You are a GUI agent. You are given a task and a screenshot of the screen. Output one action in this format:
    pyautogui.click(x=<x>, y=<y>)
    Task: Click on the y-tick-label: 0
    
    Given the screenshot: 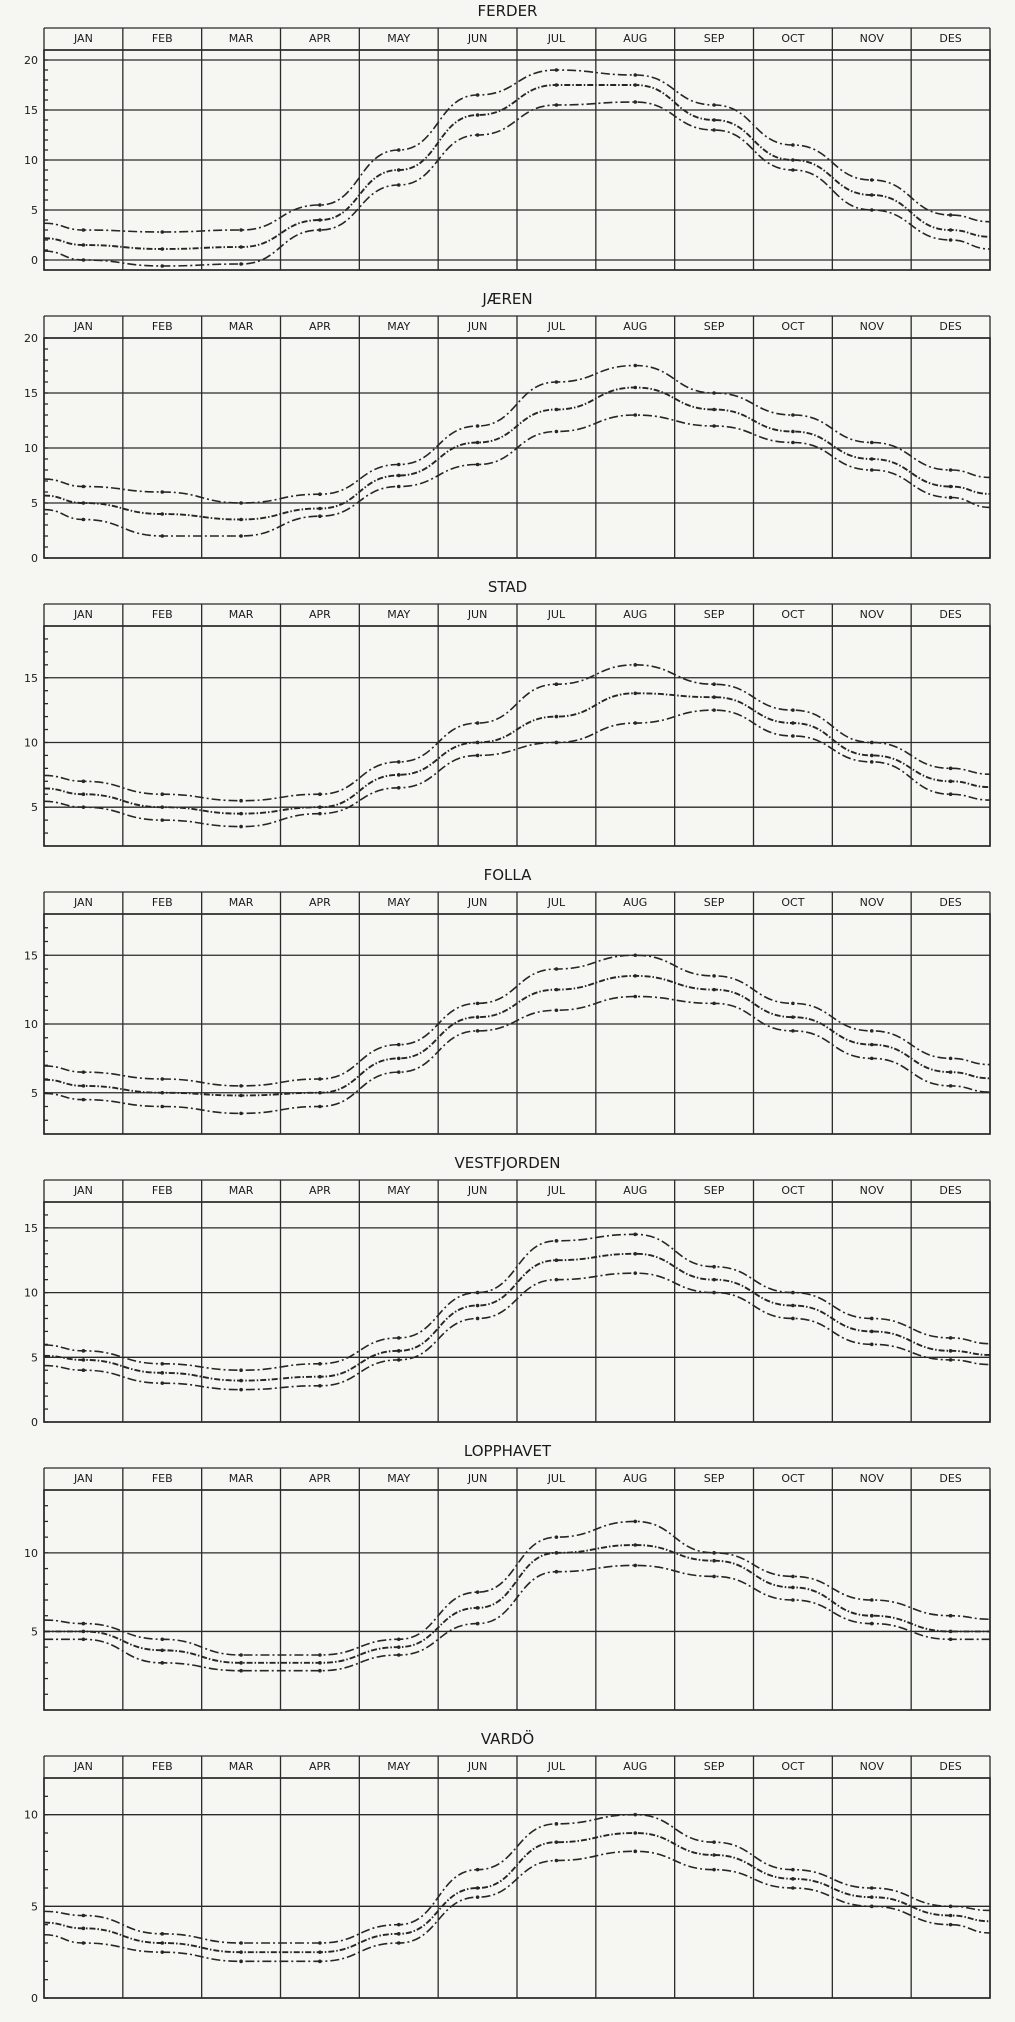 What is the action you would take?
    pyautogui.click(x=34, y=1998)
    